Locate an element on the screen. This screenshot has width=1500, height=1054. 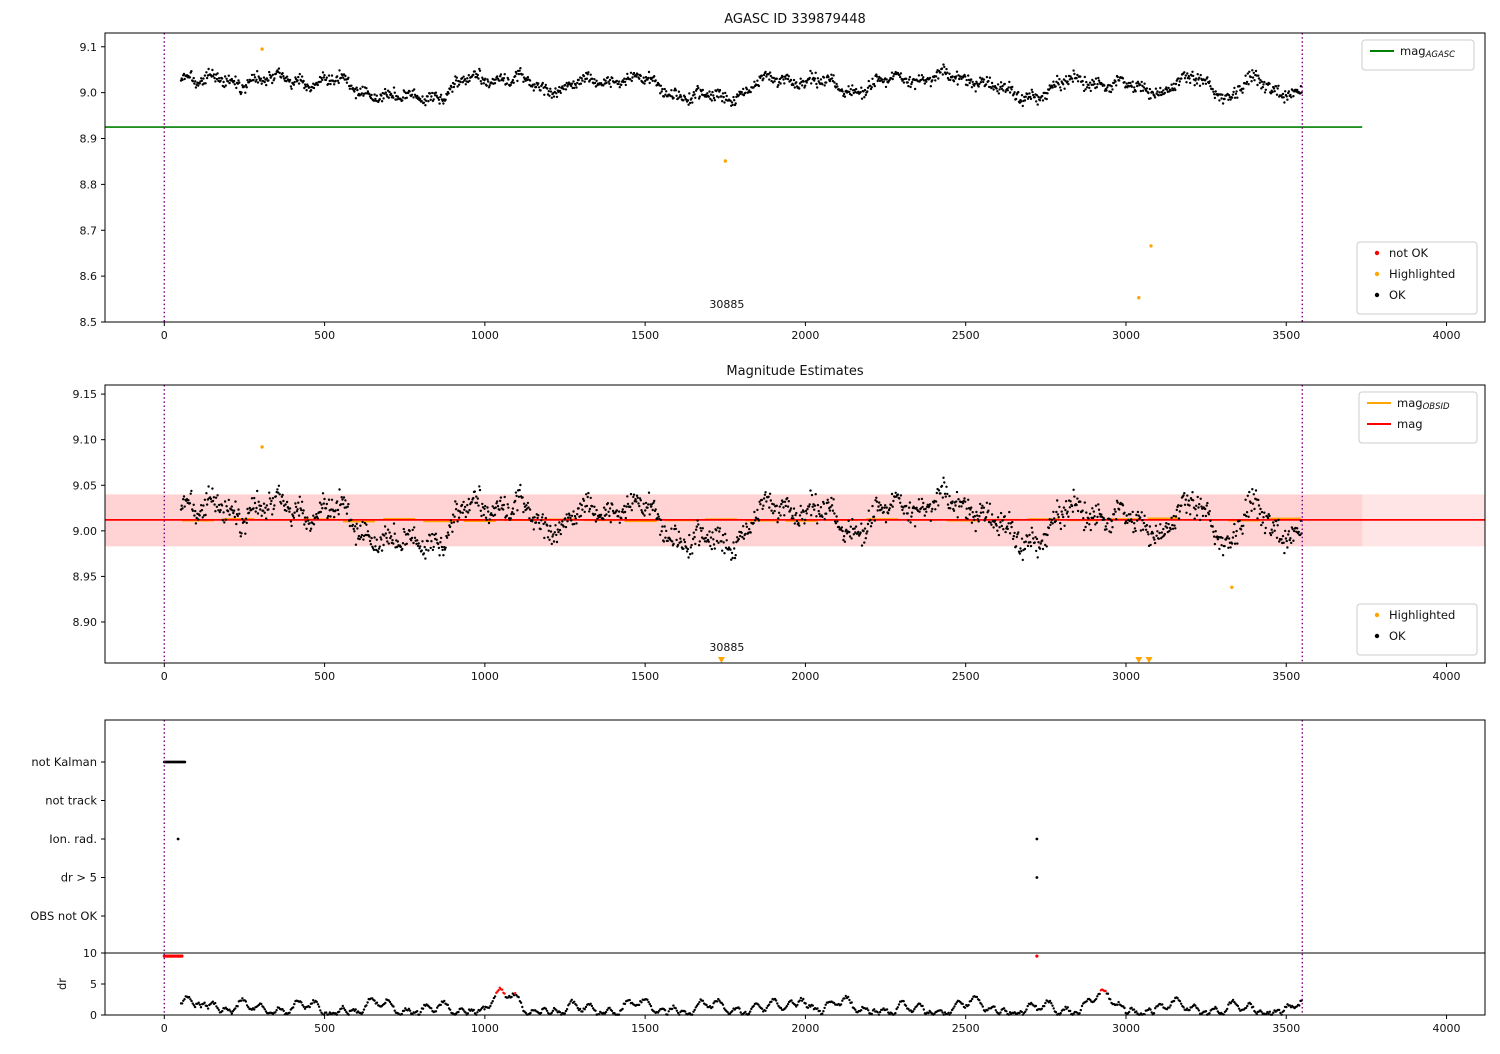
svg-text: 9.1 is located at coordinates (89, 47).